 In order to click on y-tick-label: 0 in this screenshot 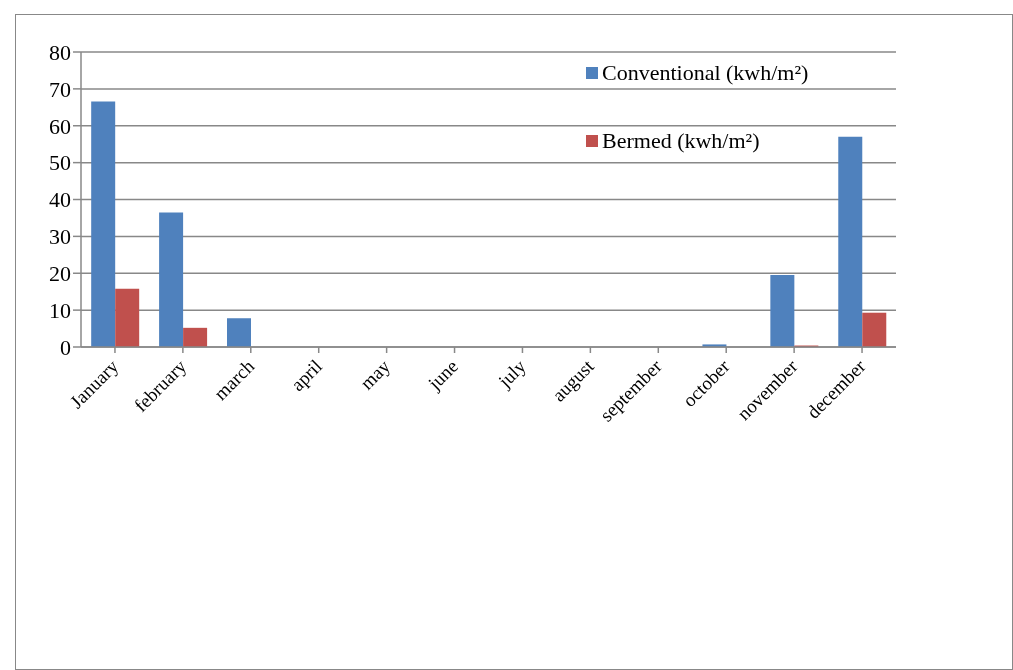, I will do `click(65, 347)`.